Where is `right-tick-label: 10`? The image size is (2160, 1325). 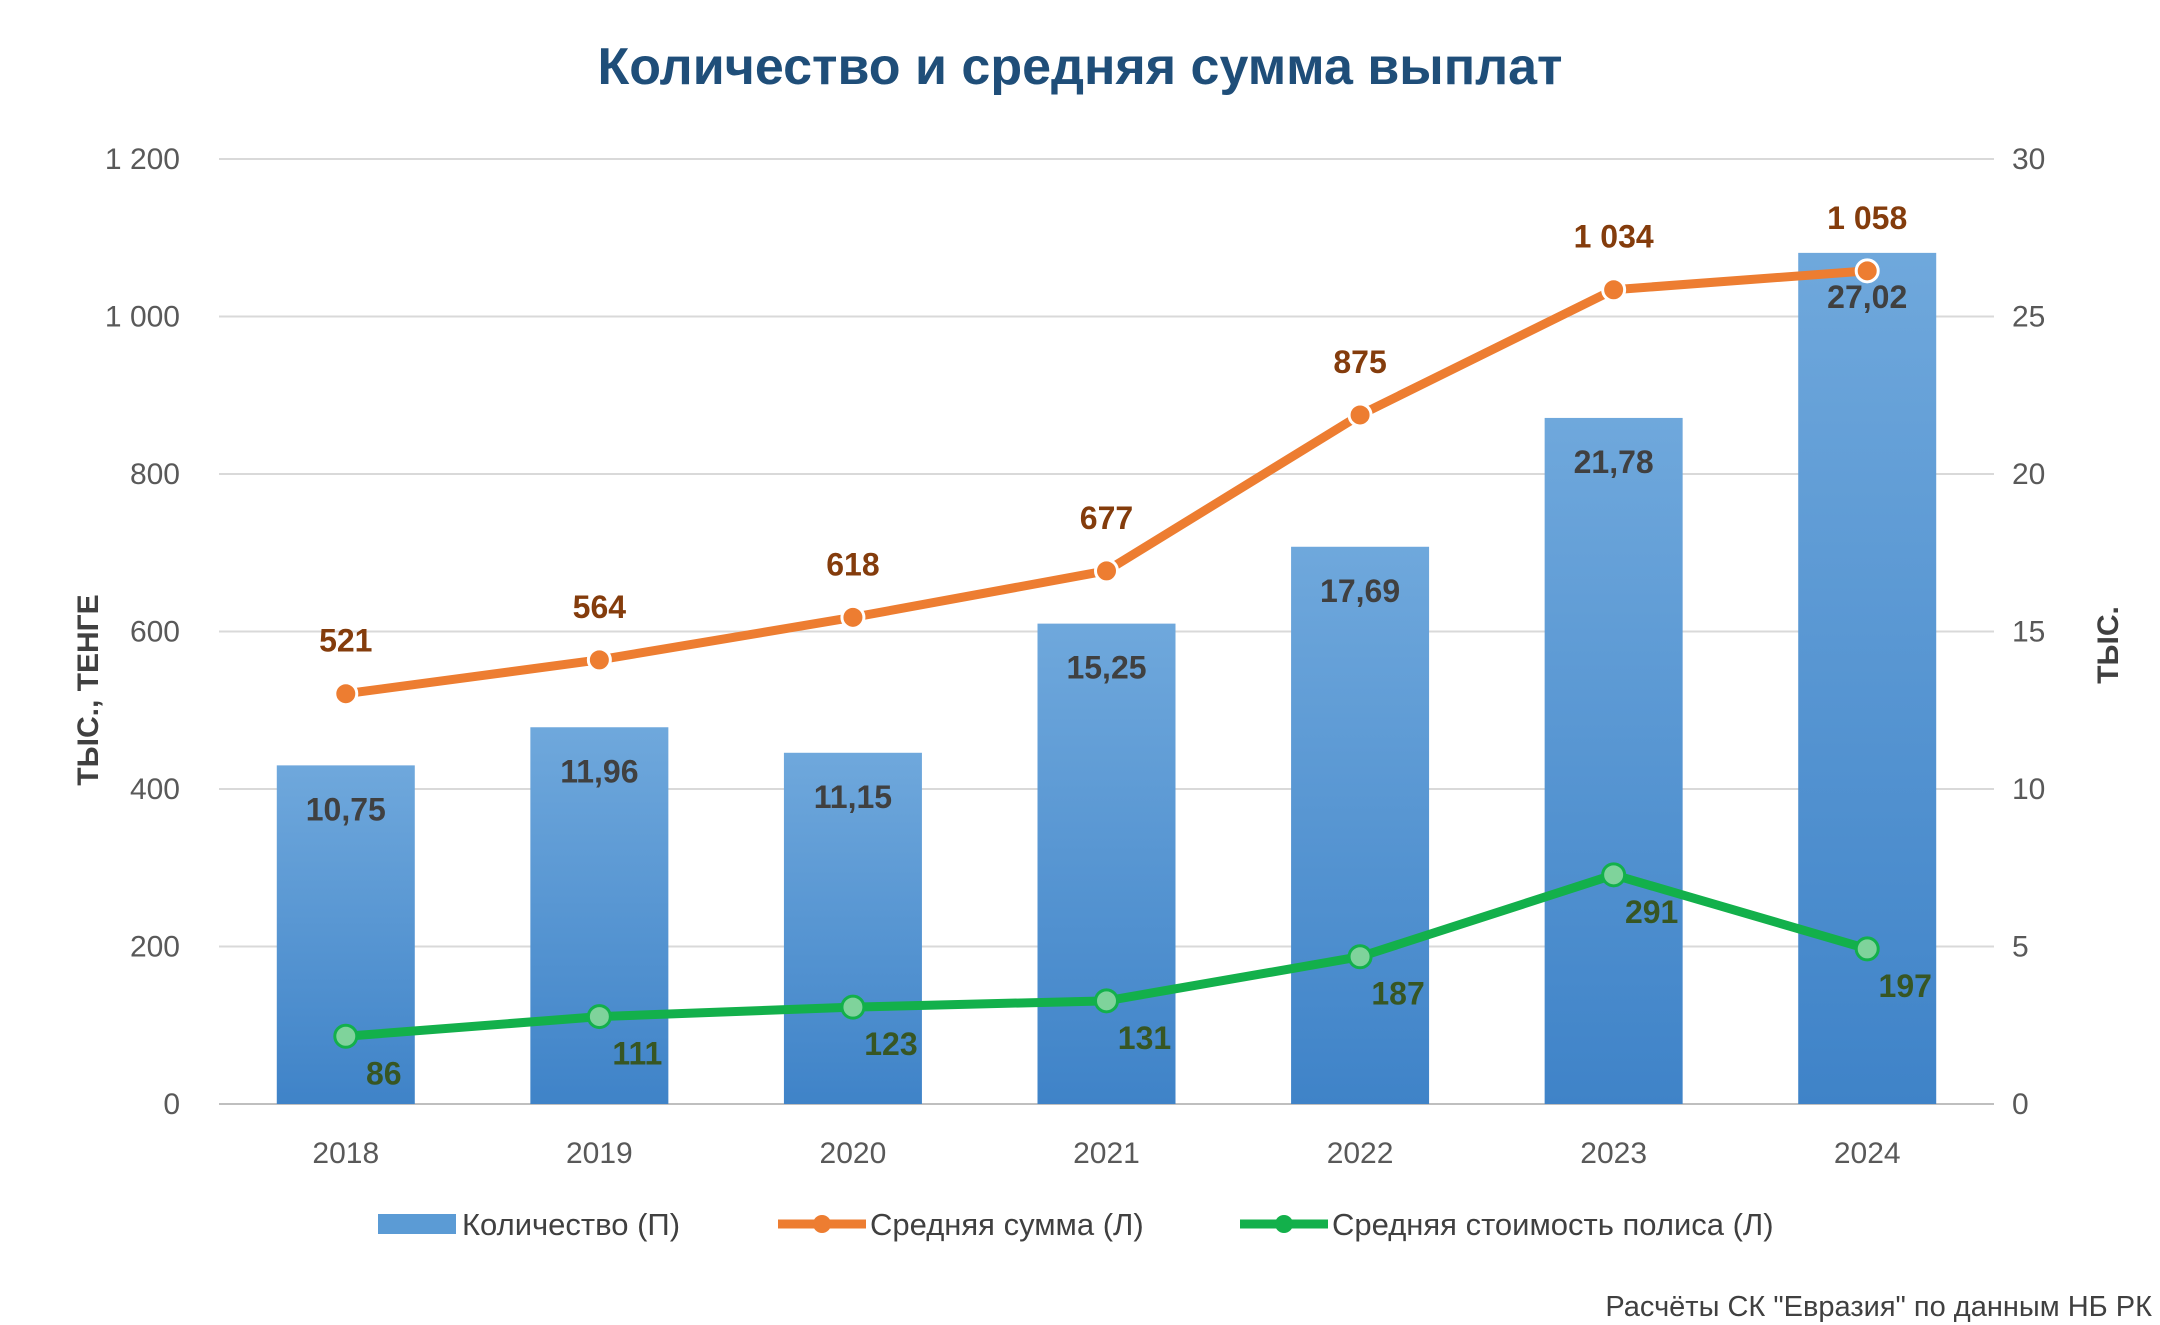
right-tick-label: 10 is located at coordinates (2028, 789).